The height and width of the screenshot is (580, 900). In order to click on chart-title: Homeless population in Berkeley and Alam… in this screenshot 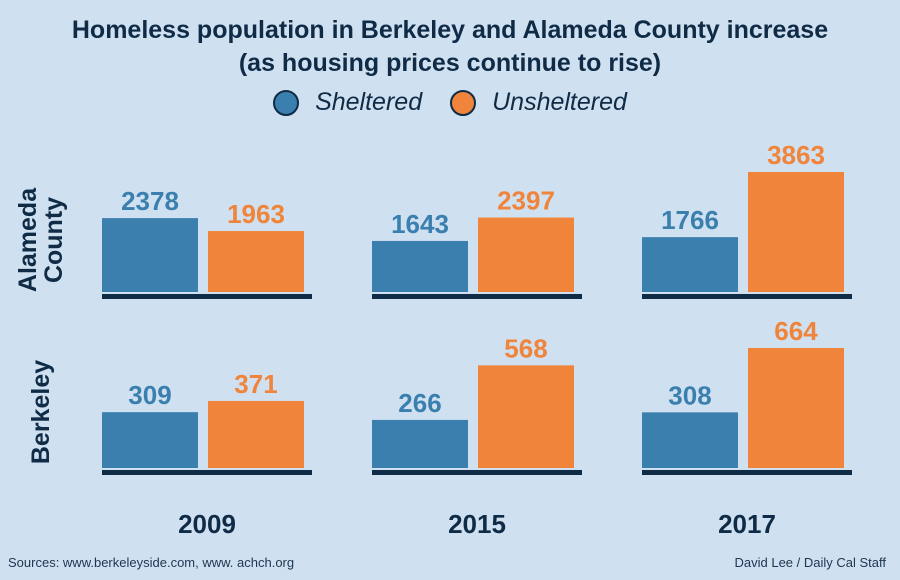, I will do `click(450, 47)`.